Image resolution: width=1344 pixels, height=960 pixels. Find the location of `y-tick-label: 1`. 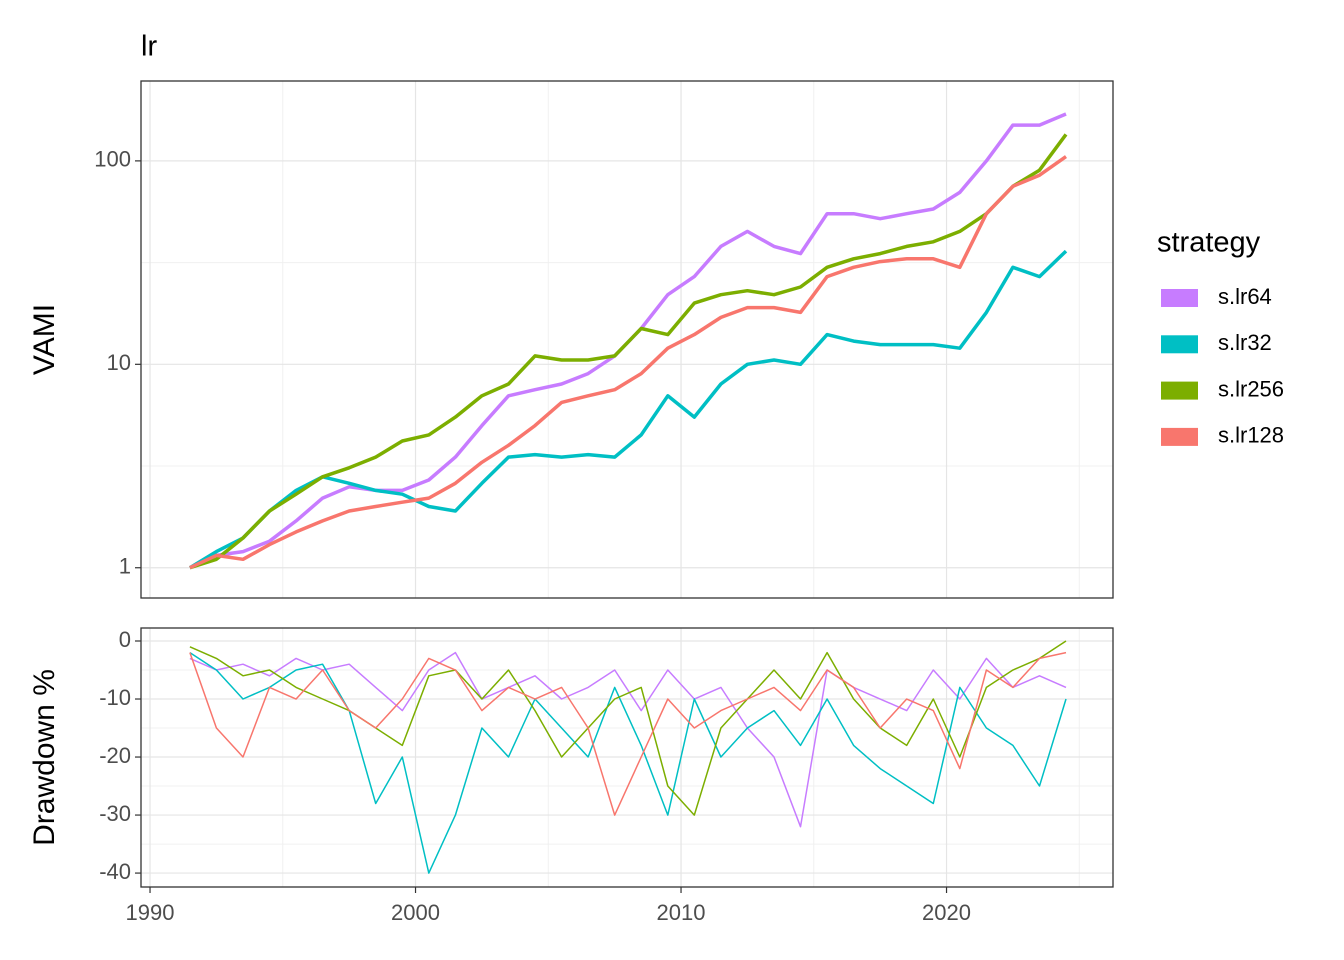

y-tick-label: 1 is located at coordinates (125, 566).